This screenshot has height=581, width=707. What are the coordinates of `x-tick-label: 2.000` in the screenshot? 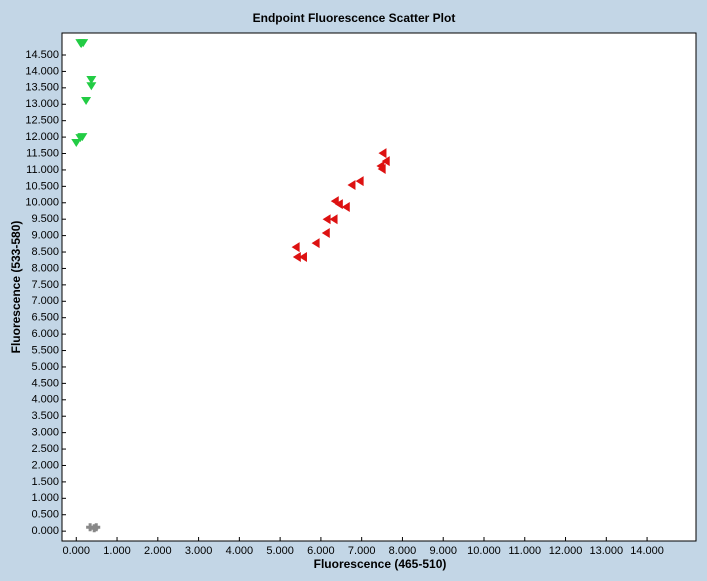 It's located at (158, 551).